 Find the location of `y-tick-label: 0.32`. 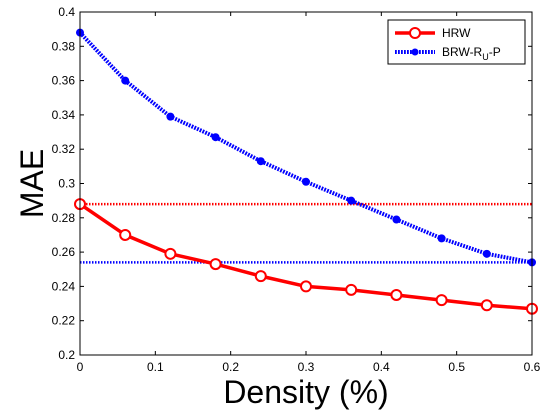

y-tick-label: 0.32 is located at coordinates (64, 149).